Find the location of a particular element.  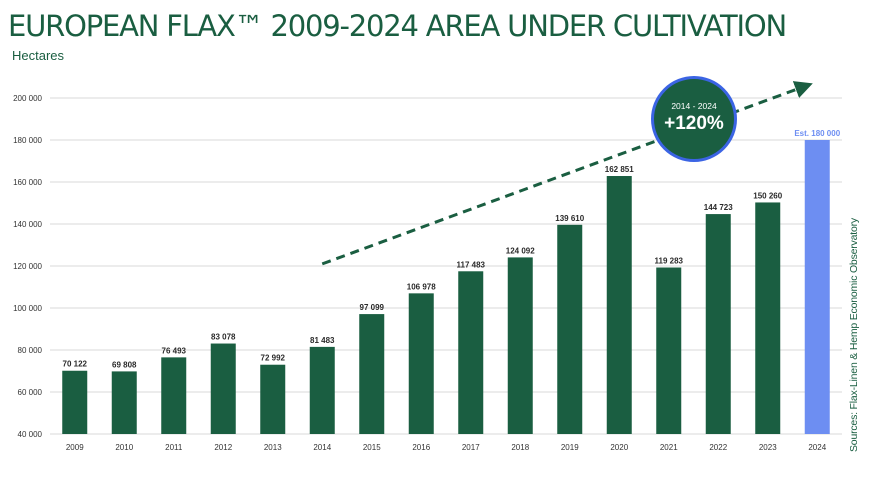

data-label: 139 610 is located at coordinates (569, 218).